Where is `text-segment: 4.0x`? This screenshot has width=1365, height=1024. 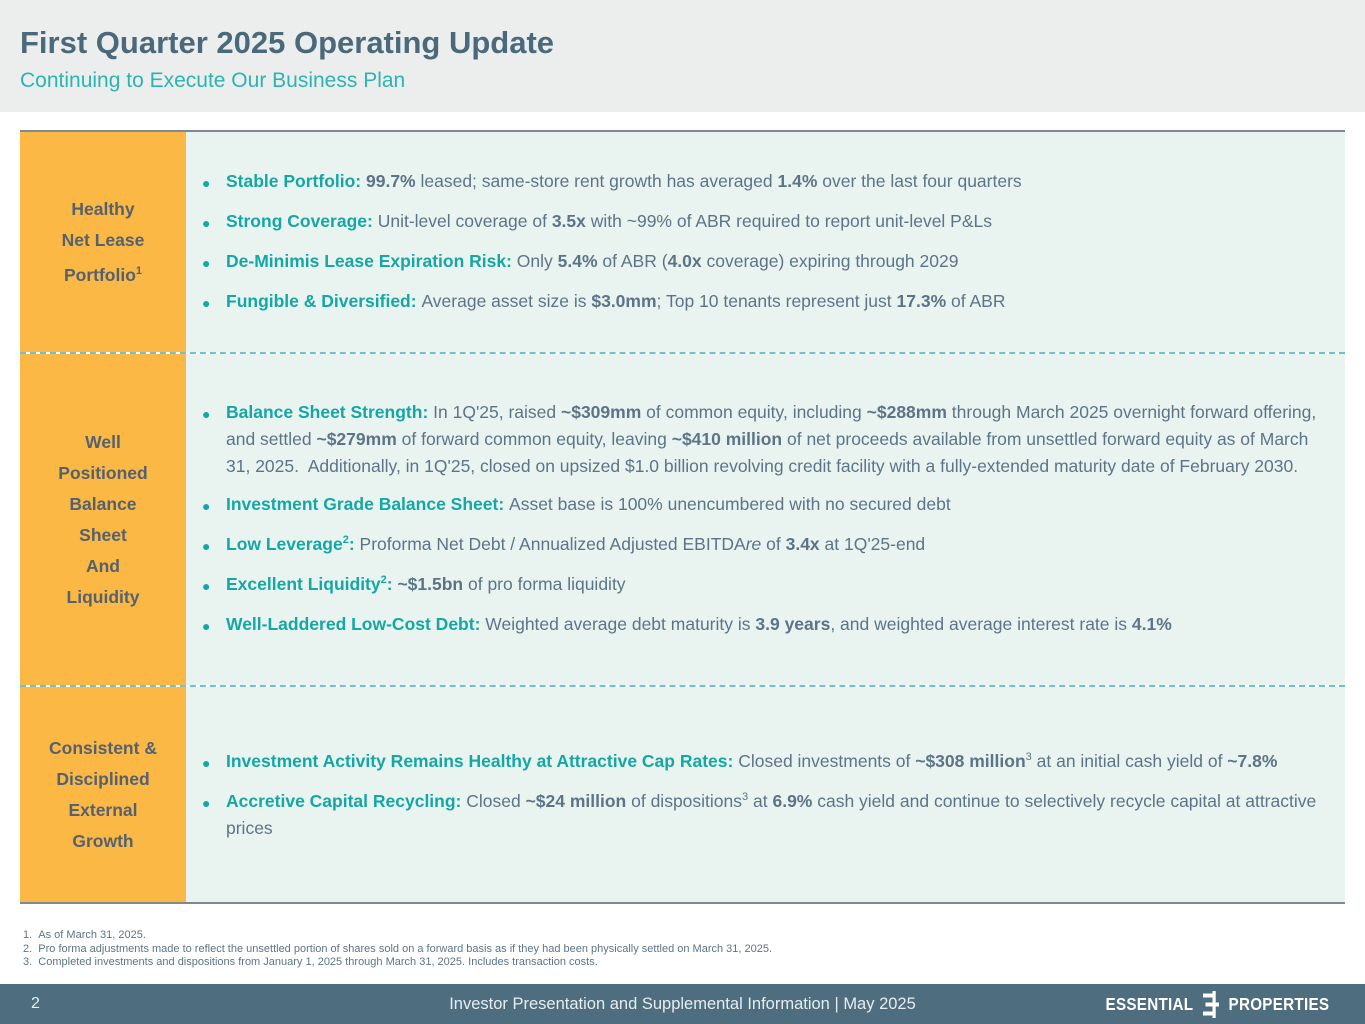 text-segment: 4.0x is located at coordinates (684, 260).